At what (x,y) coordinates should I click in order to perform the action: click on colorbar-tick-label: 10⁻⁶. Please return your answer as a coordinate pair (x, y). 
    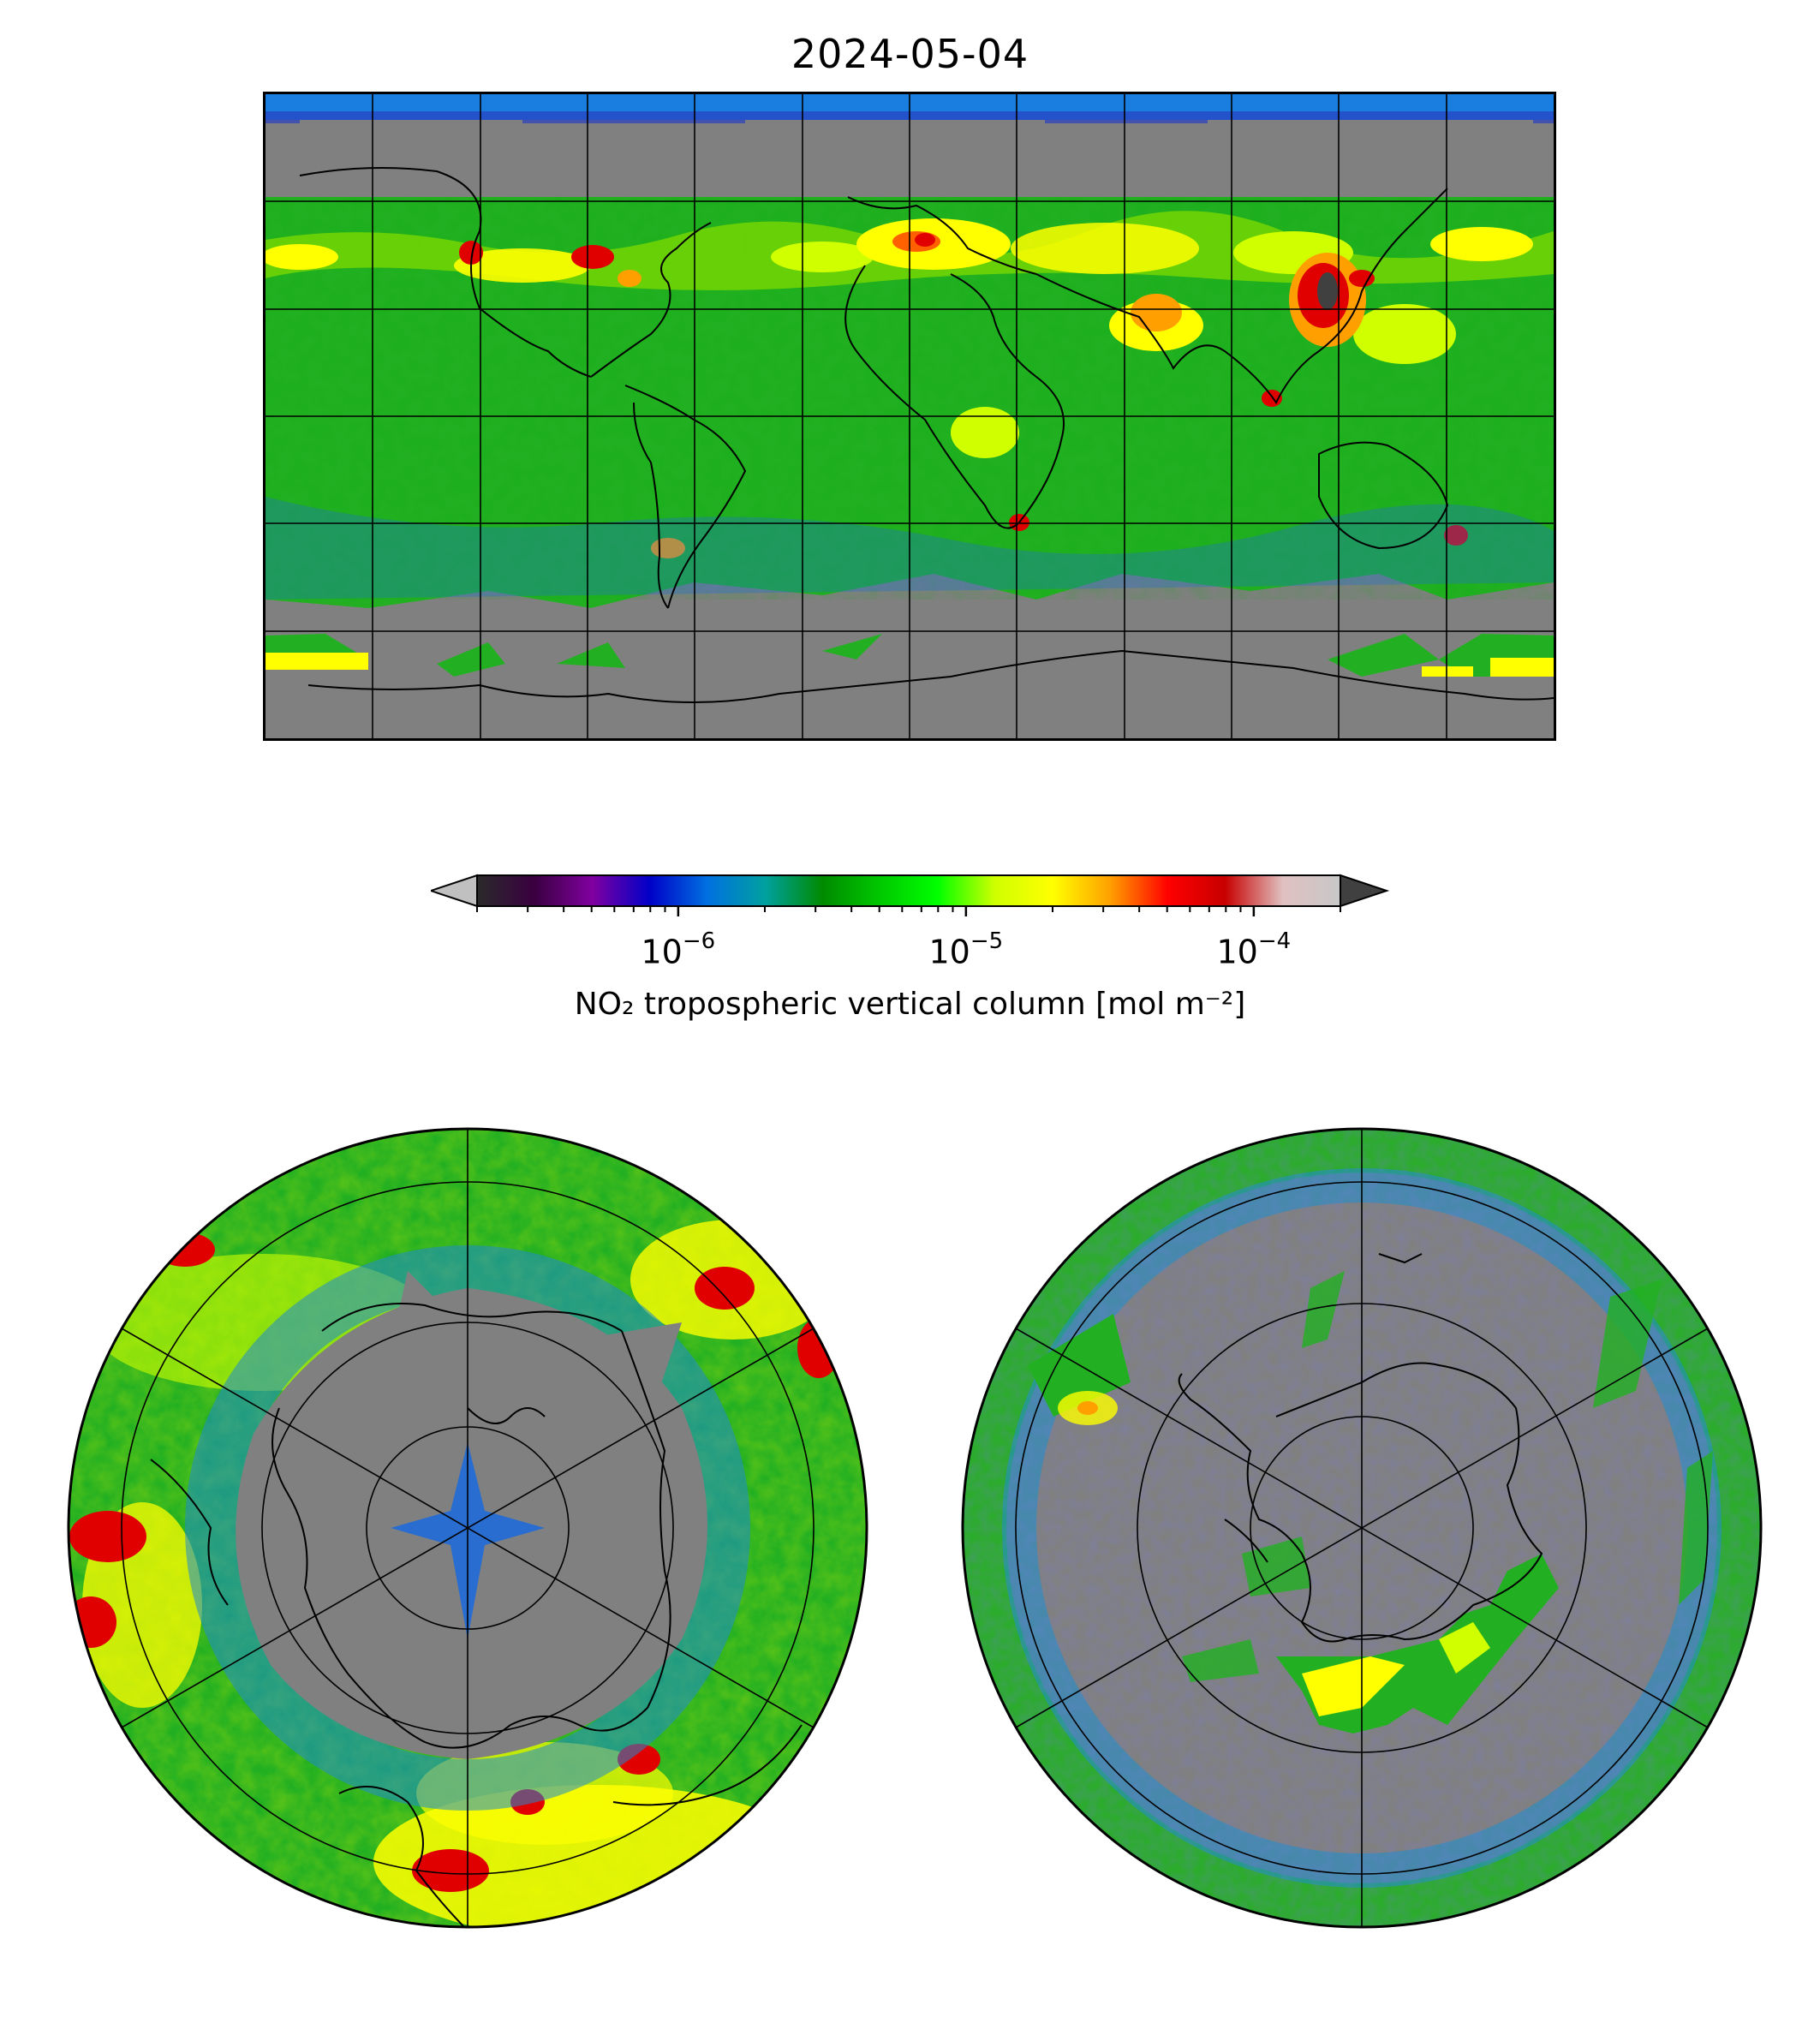
    Looking at the image, I should click on (679, 950).